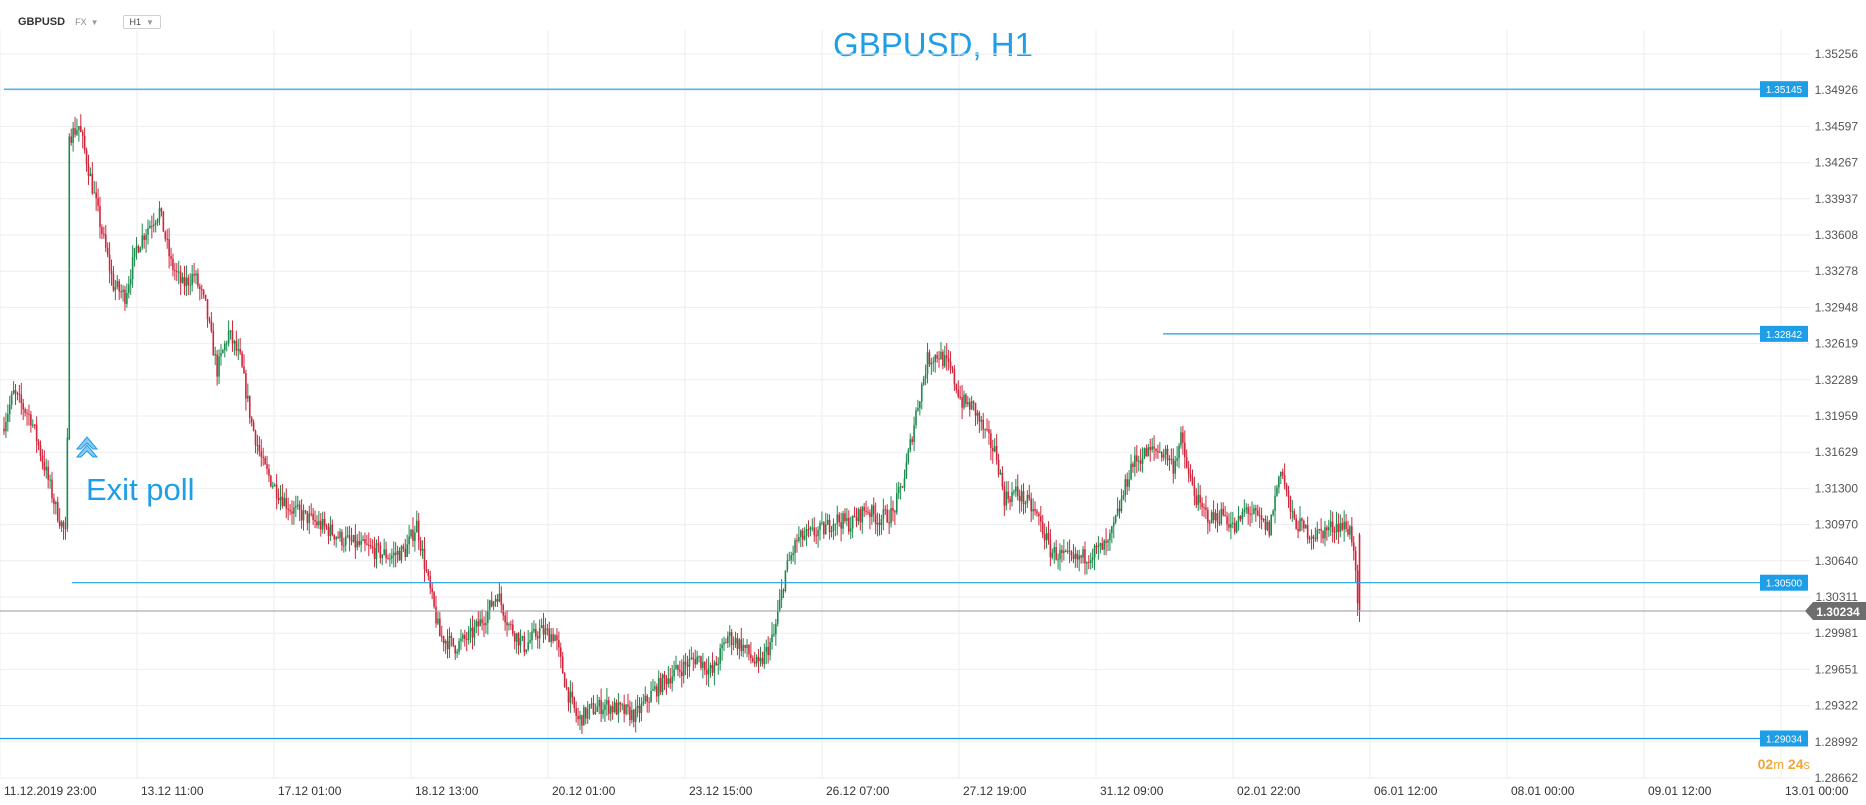 The image size is (1866, 805). Describe the element at coordinates (141, 22) in the screenshot. I see `timeframe-dropdown: H1 ▼` at that location.